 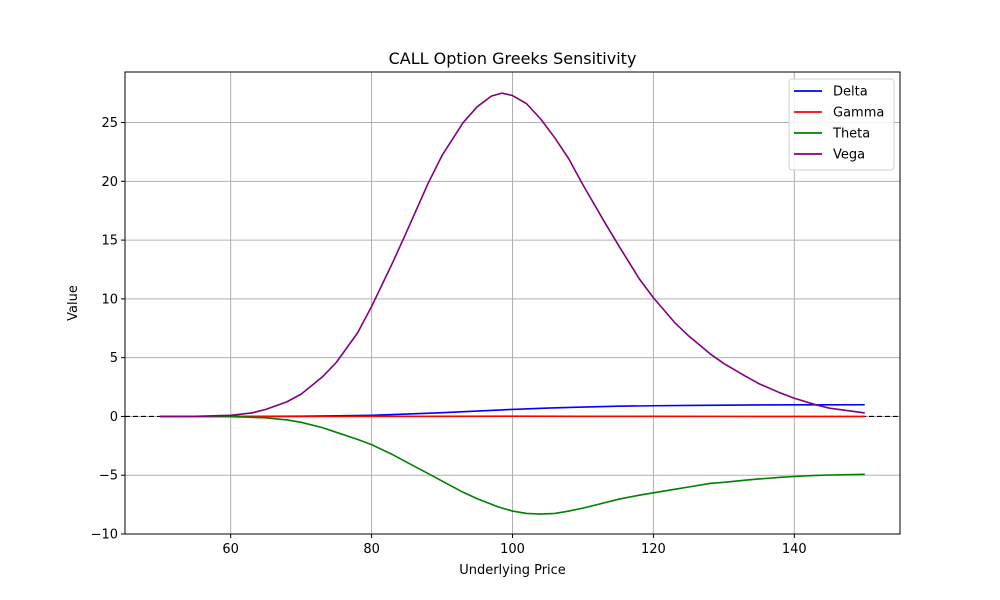 I want to click on x-axis-label: Underlying Price, so click(x=512, y=570).